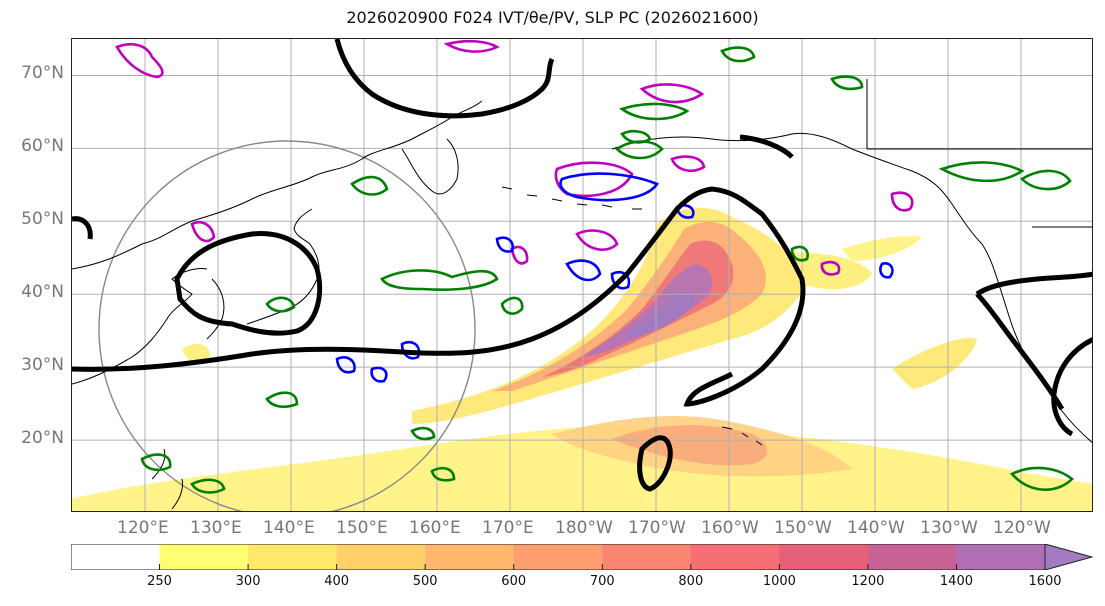 This screenshot has width=1105, height=606. What do you see at coordinates (602, 581) in the screenshot?
I see `colorbar-tick-label: 700` at bounding box center [602, 581].